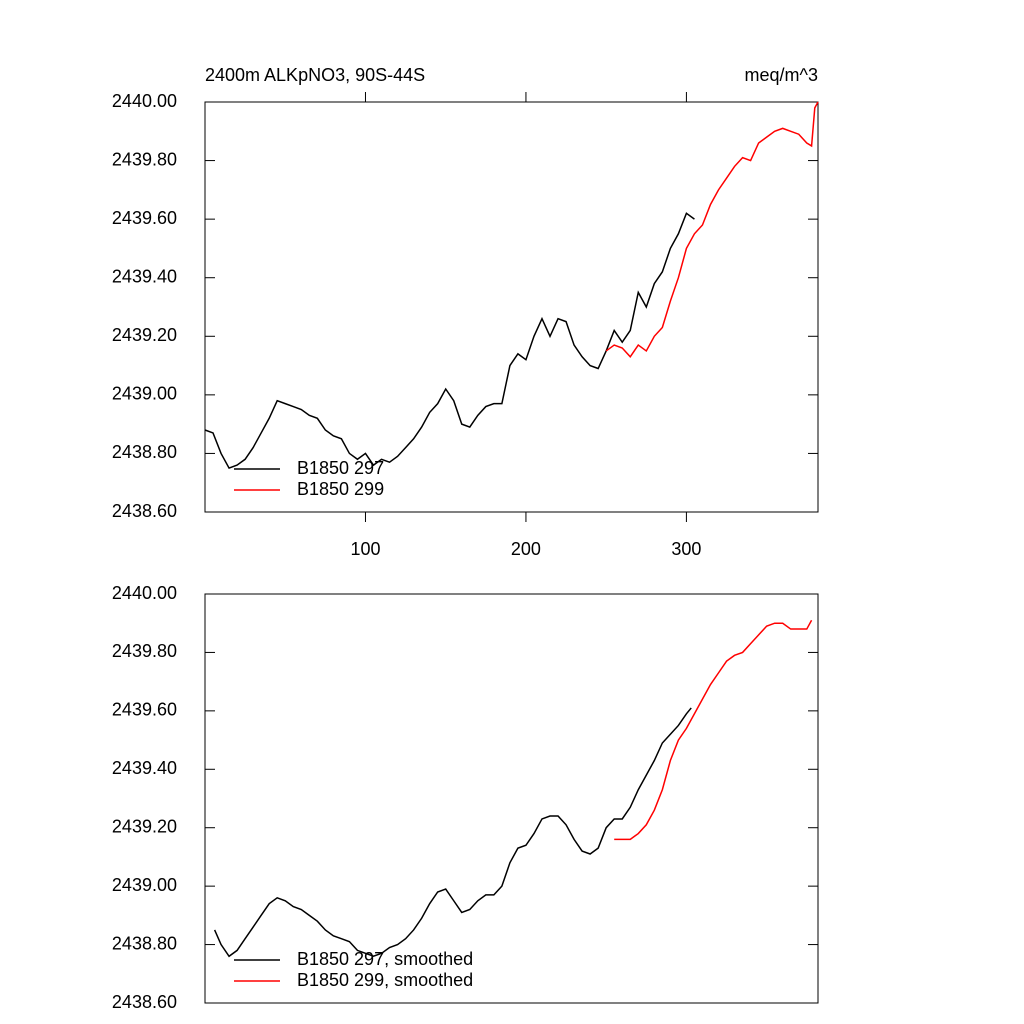 The height and width of the screenshot is (1024, 1024). Describe the element at coordinates (526, 549) in the screenshot. I see `x-tick-label: 200` at that location.